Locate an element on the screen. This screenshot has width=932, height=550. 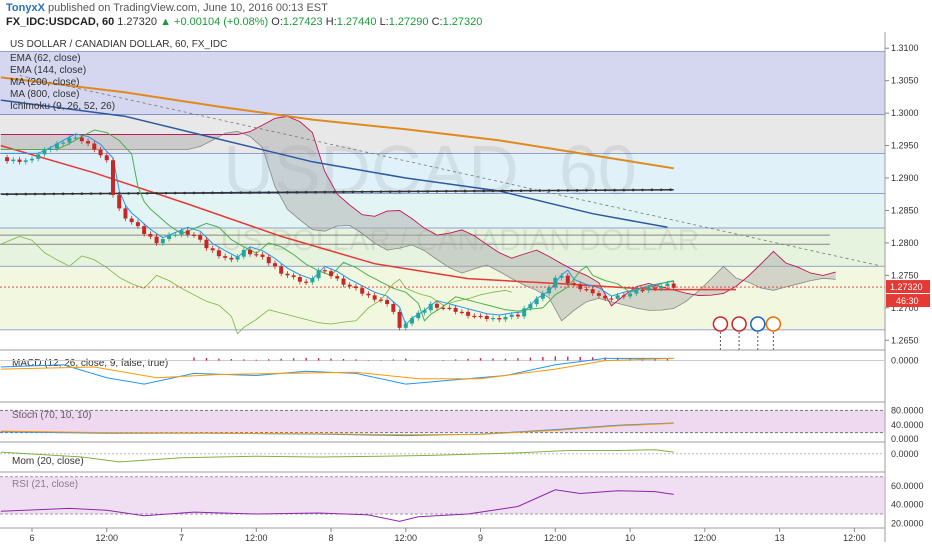
economic-events is located at coordinates (747, 333).